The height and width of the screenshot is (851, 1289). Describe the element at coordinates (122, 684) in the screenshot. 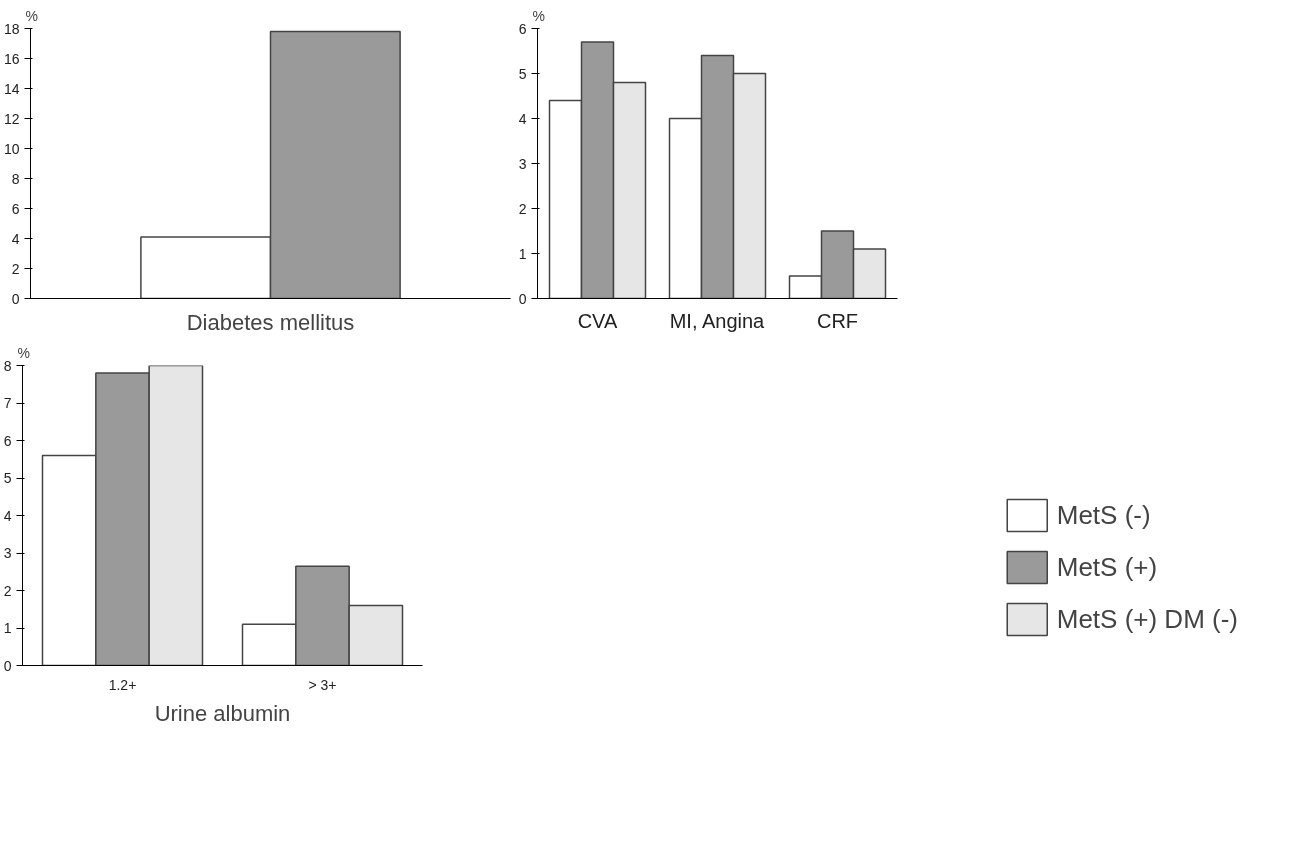

I see `x-tick-label: 1.2+` at that location.